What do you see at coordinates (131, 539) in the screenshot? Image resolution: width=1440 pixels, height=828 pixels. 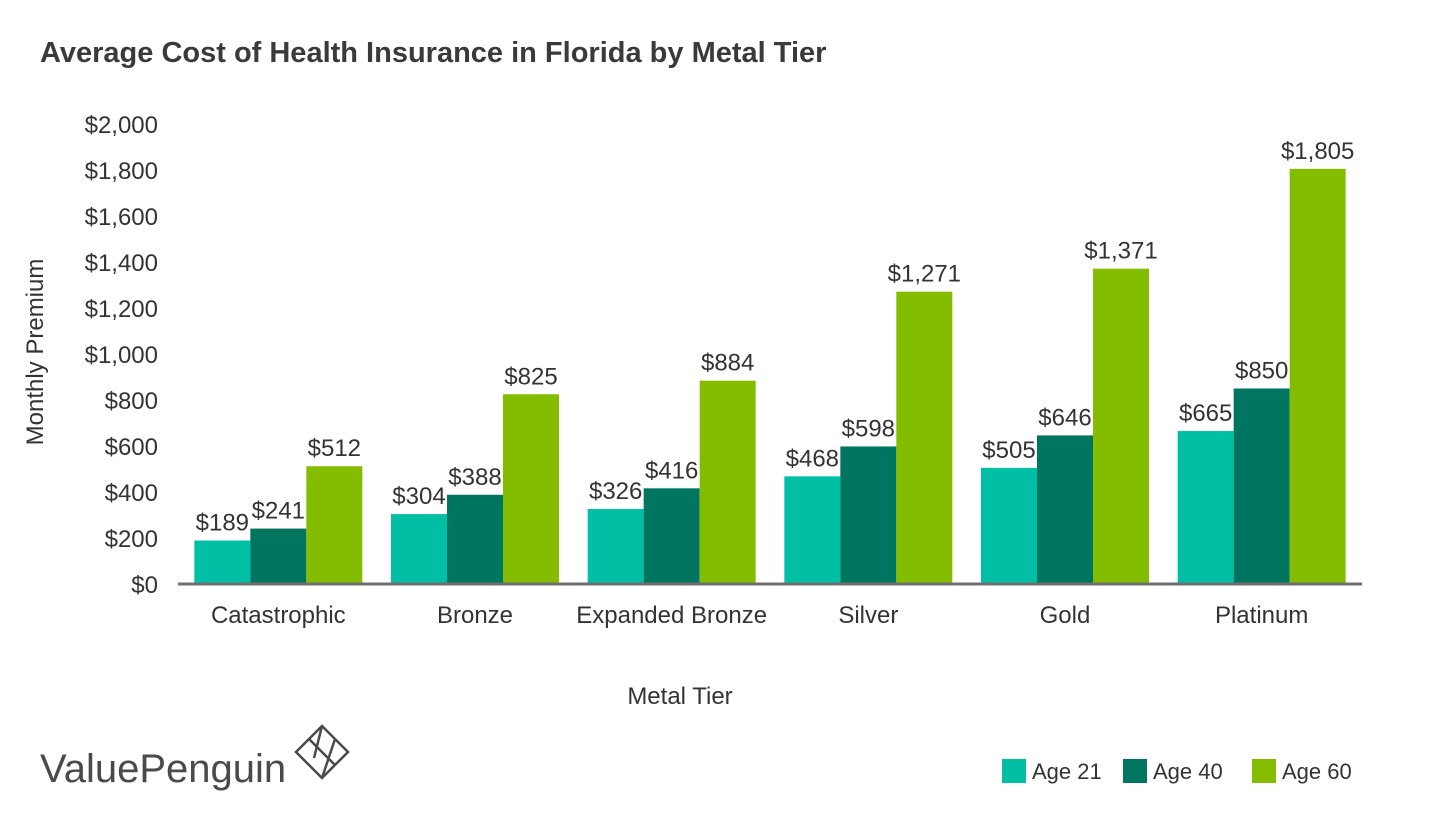 I see `y-tick-label: $200` at bounding box center [131, 539].